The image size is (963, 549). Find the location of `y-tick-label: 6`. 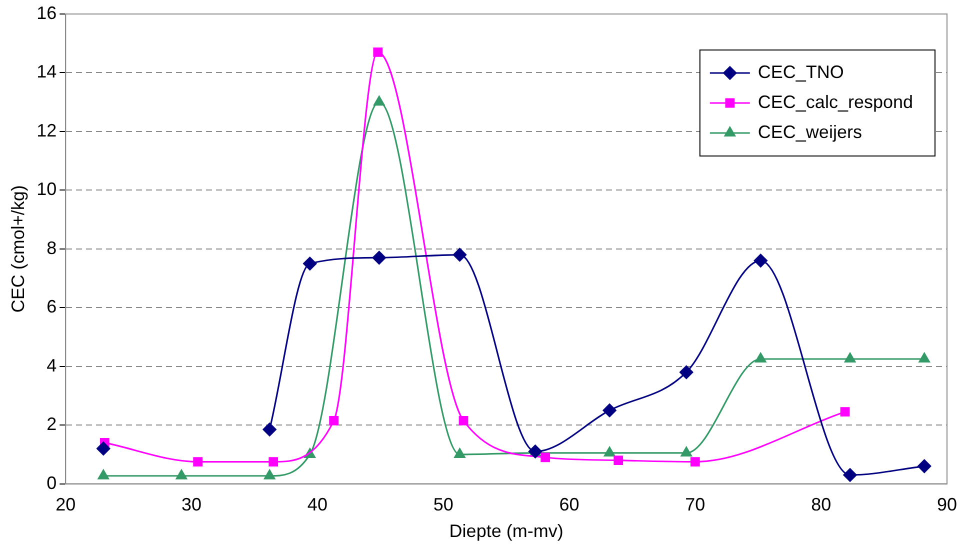

y-tick-label: 6 is located at coordinates (51, 306).